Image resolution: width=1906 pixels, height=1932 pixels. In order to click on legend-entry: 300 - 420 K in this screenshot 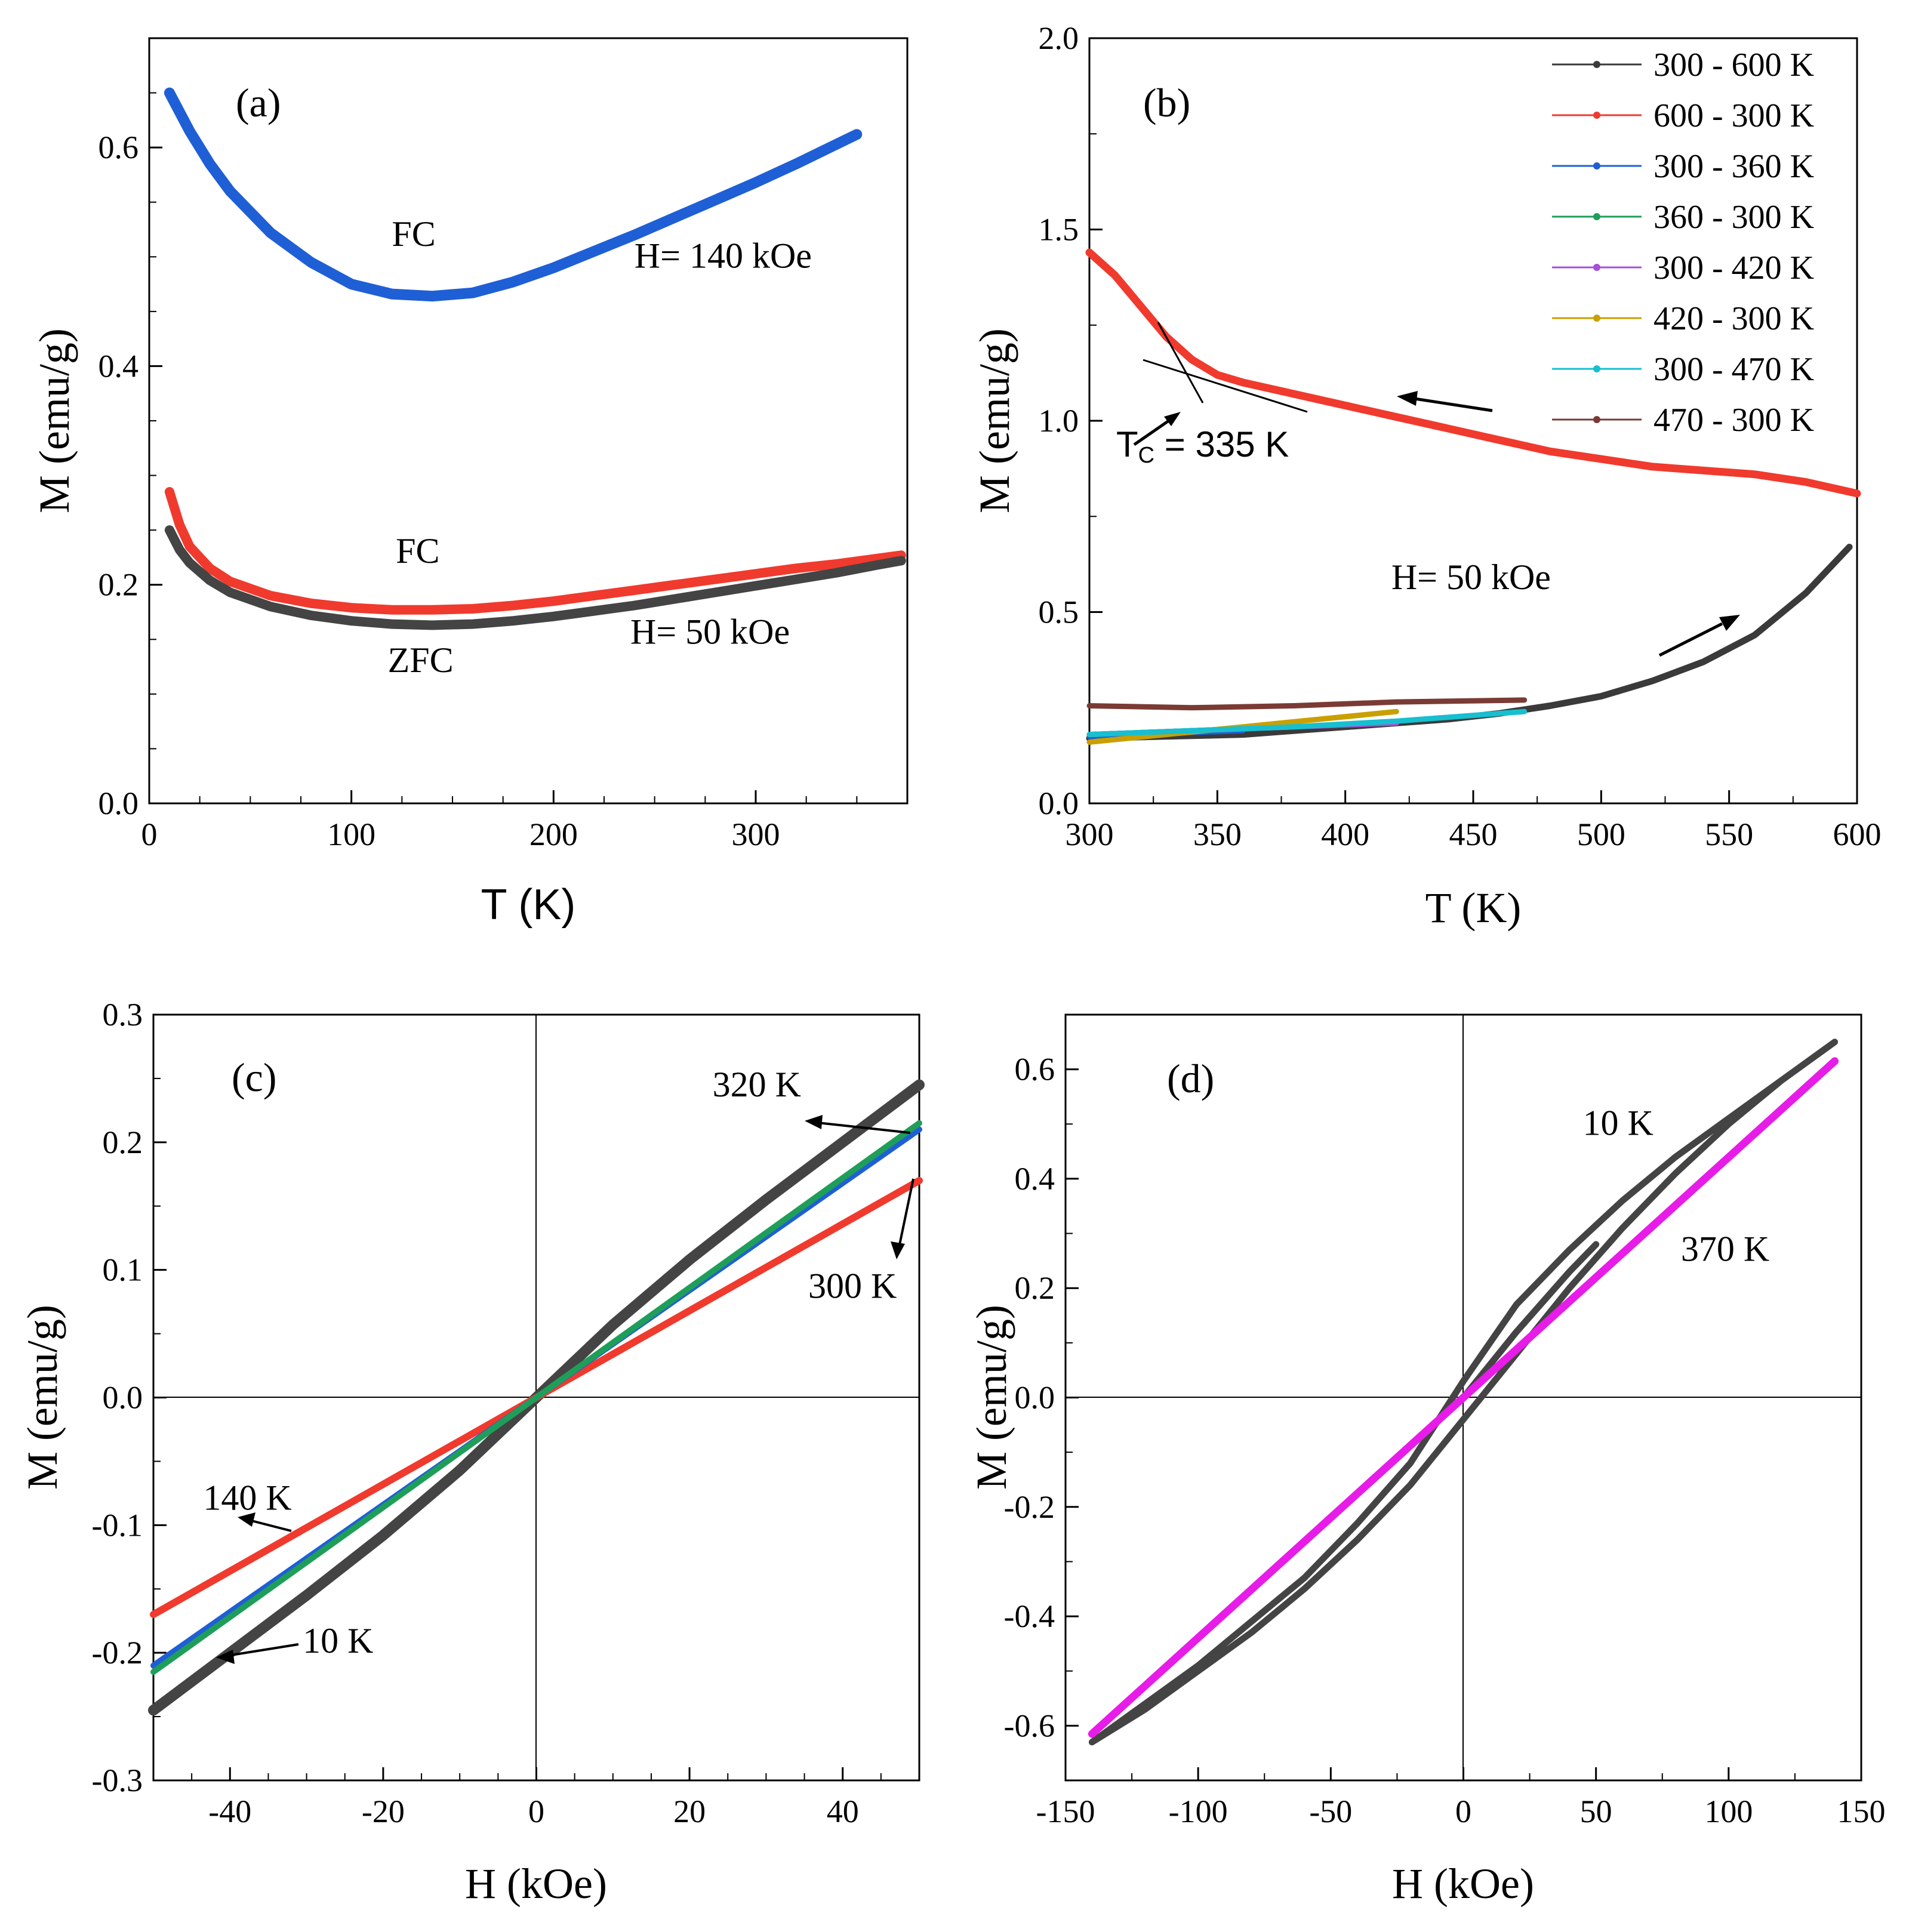, I will do `click(1733, 267)`.